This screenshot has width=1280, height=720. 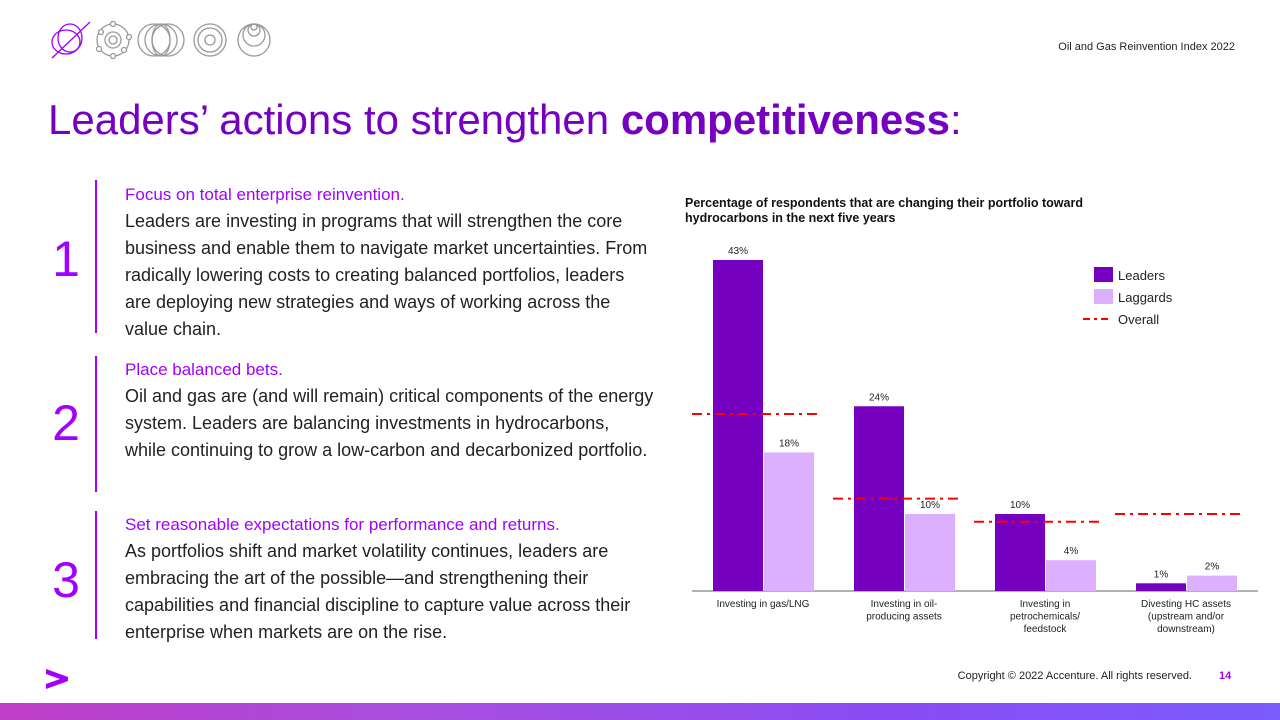 What do you see at coordinates (1046, 629) in the screenshot?
I see `category-label: feedstock` at bounding box center [1046, 629].